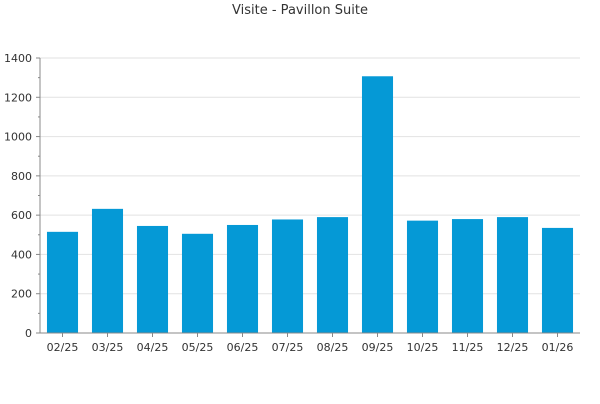 This screenshot has height=404, width=600. I want to click on y-tick-label: 1000, so click(18, 137).